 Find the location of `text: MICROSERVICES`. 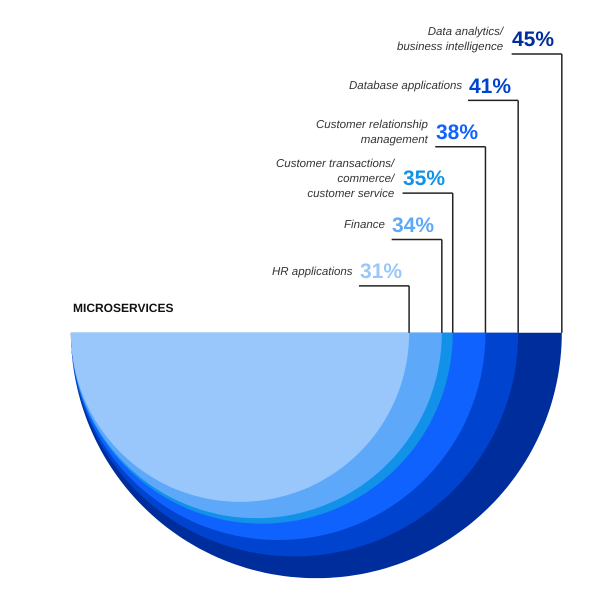

text: MICROSERVICES is located at coordinates (123, 308).